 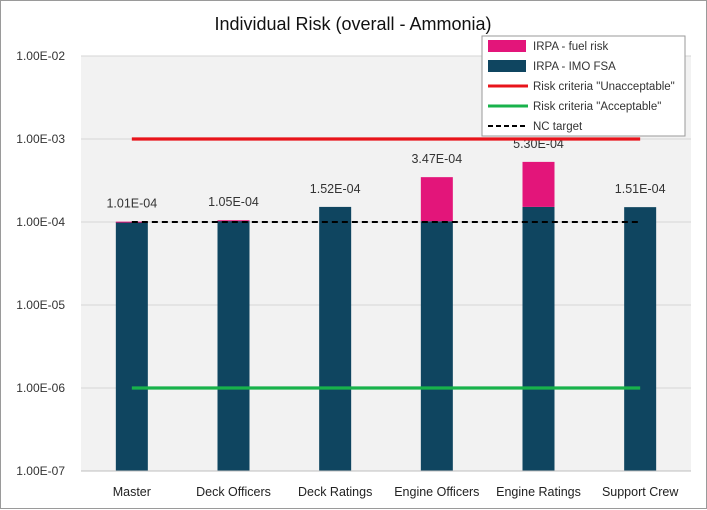 What do you see at coordinates (233, 492) in the screenshot?
I see `x-tick-label: Deck Officers` at bounding box center [233, 492].